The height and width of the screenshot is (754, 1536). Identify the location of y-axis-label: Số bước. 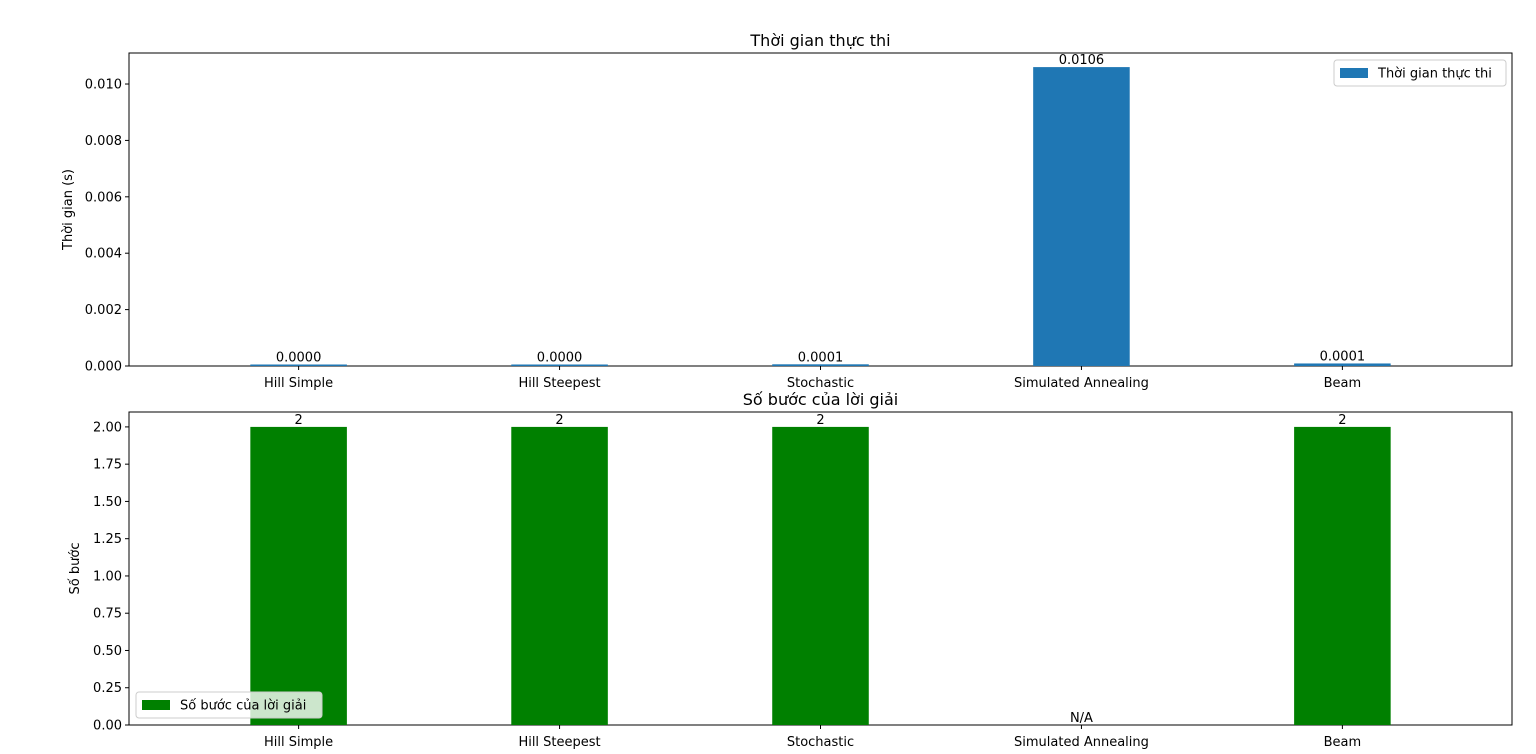
(75, 569).